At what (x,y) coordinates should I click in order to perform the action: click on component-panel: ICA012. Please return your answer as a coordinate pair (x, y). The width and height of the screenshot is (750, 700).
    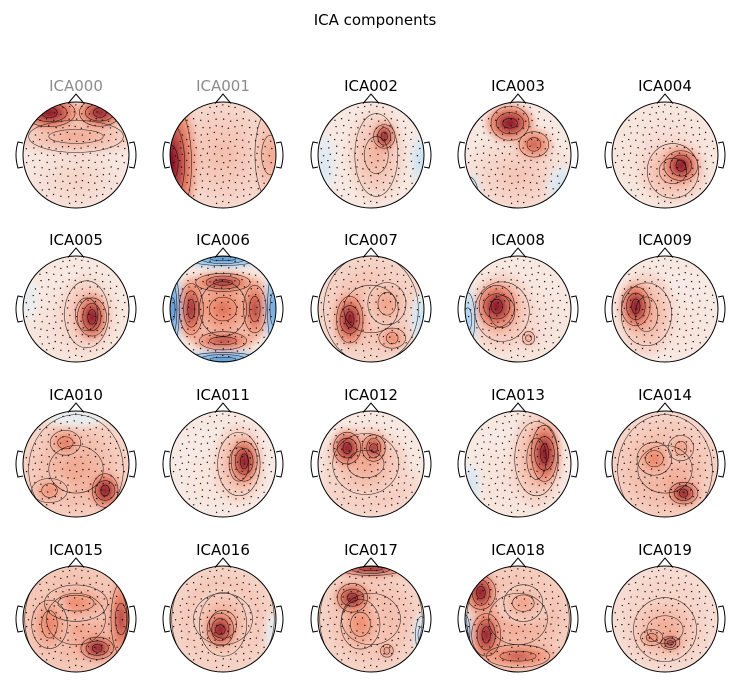
    Looking at the image, I should click on (371, 461).